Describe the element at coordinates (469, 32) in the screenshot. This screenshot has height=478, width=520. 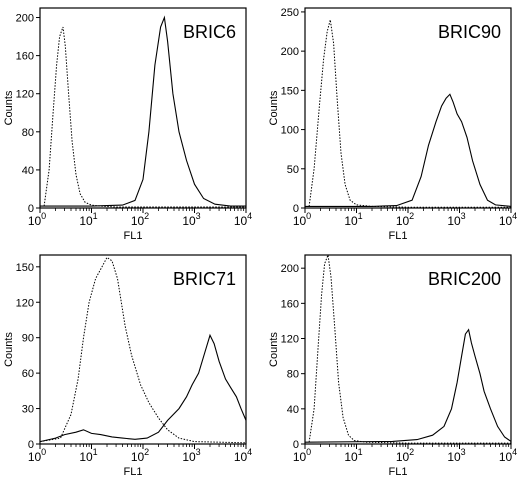
I see `panel-title: BRIC90` at that location.